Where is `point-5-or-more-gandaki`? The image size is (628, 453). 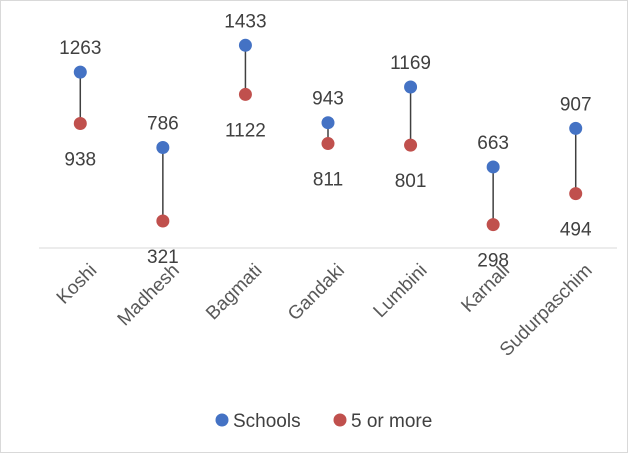
point-5-or-more-gandaki is located at coordinates (328, 144).